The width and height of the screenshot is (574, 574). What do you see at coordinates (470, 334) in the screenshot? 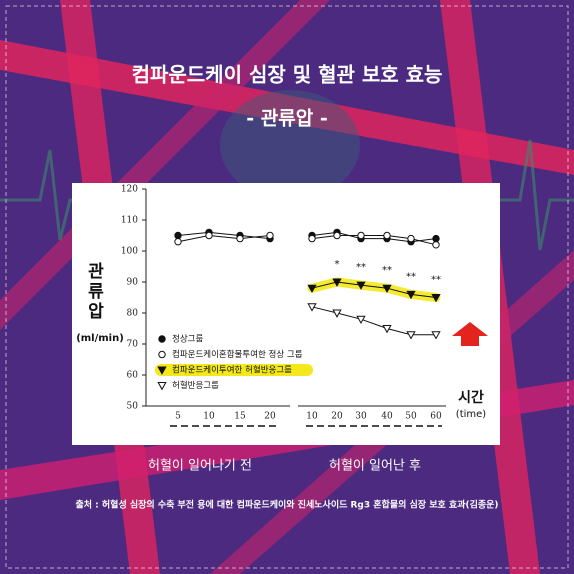
I see `arrow-icon` at bounding box center [470, 334].